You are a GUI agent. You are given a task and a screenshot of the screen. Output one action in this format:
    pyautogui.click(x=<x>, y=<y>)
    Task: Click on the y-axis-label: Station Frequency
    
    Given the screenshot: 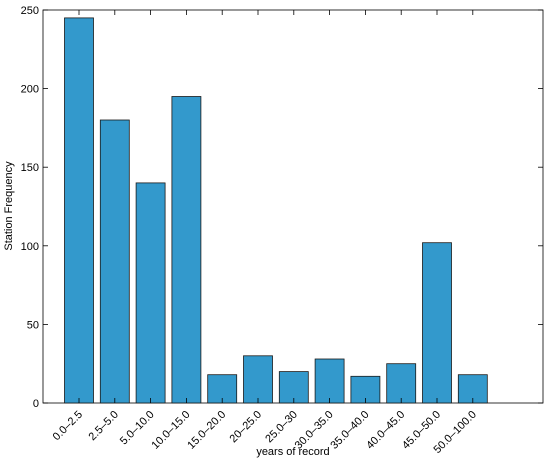 What is the action you would take?
    pyautogui.click(x=9, y=206)
    